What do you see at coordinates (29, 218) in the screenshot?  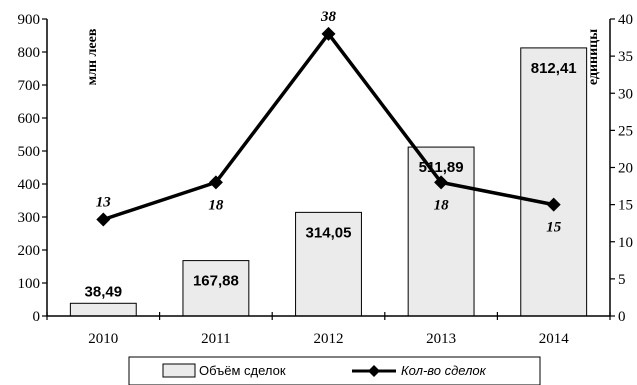 I see `y-left-tick-label: 300` at bounding box center [29, 218].